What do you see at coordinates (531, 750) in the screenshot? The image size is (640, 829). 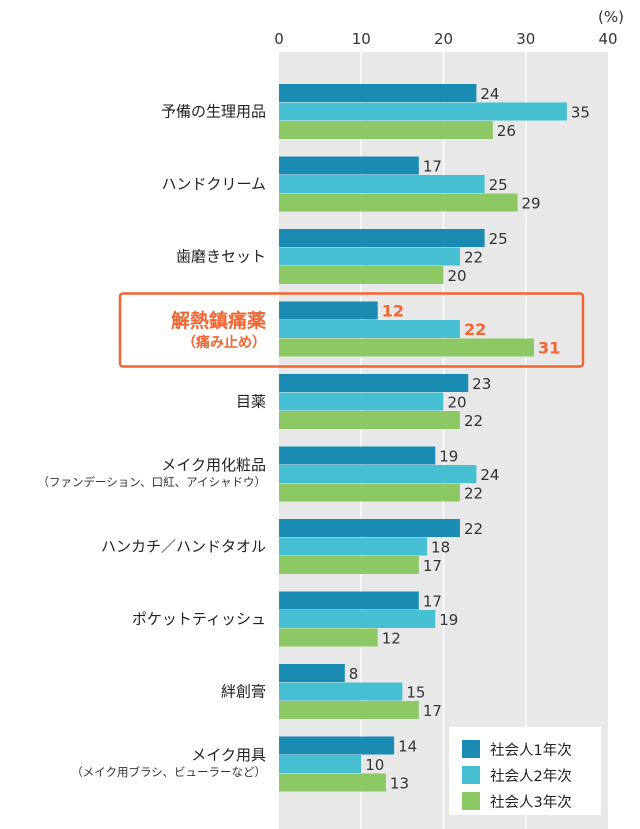 I see `legend-label: 社会人1年次` at bounding box center [531, 750].